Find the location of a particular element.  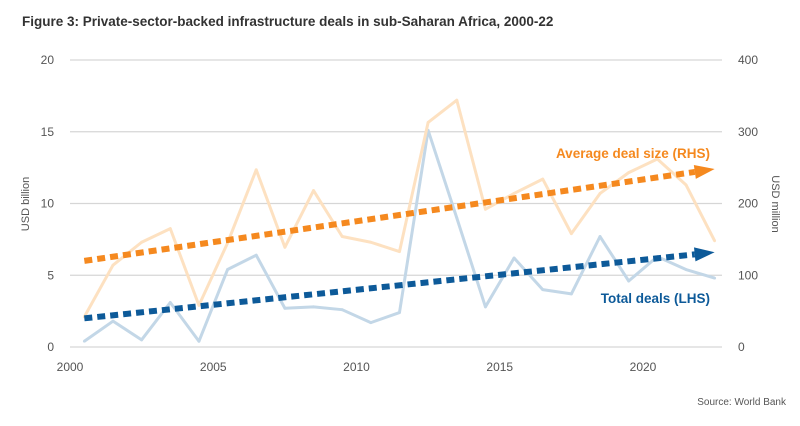

y-left-tick-label: 15 is located at coordinates (48, 132).